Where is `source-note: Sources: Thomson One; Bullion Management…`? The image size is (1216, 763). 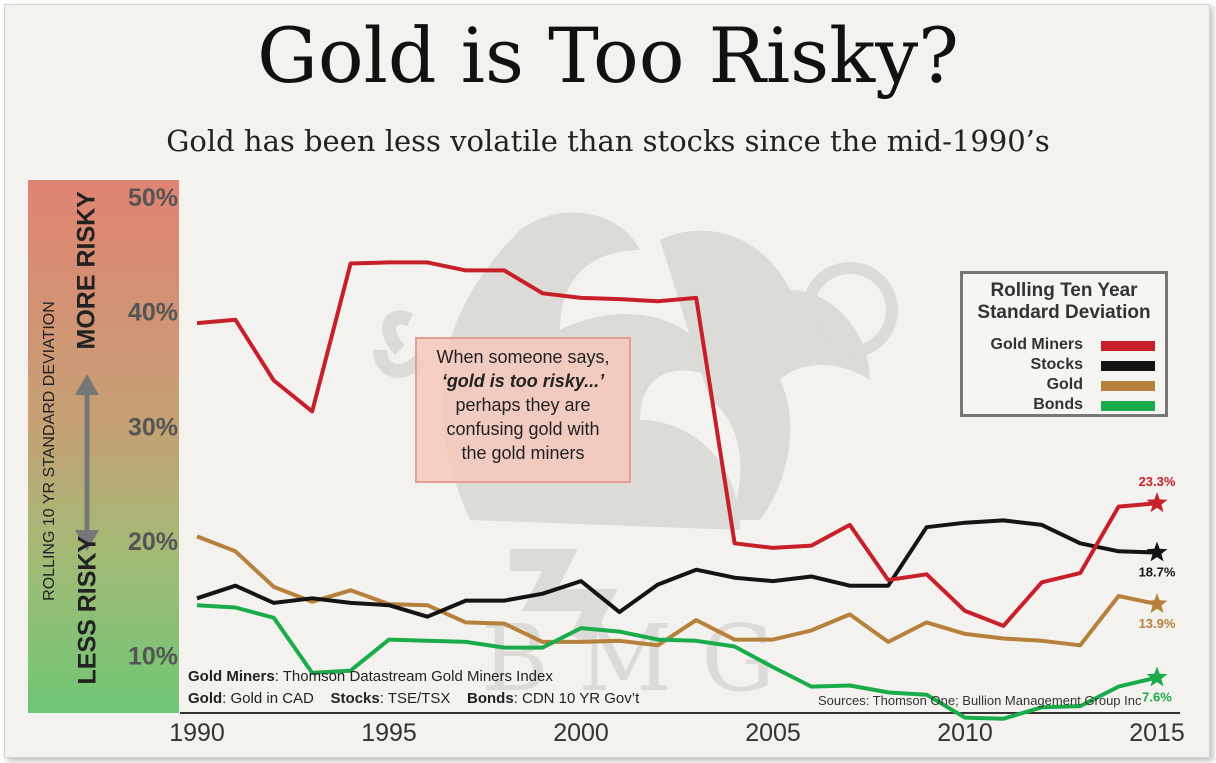 source-note: Sources: Thomson One; Bullion Management… is located at coordinates (980, 700).